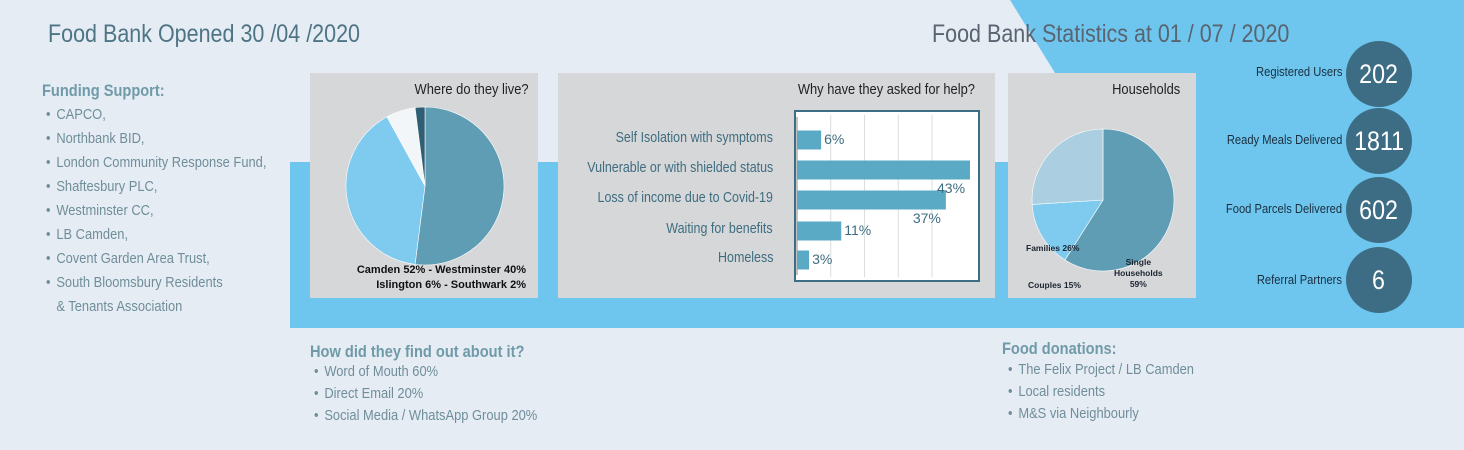 The image size is (1464, 450). I want to click on stat-number-ready-meals: 1811, so click(1379, 140).